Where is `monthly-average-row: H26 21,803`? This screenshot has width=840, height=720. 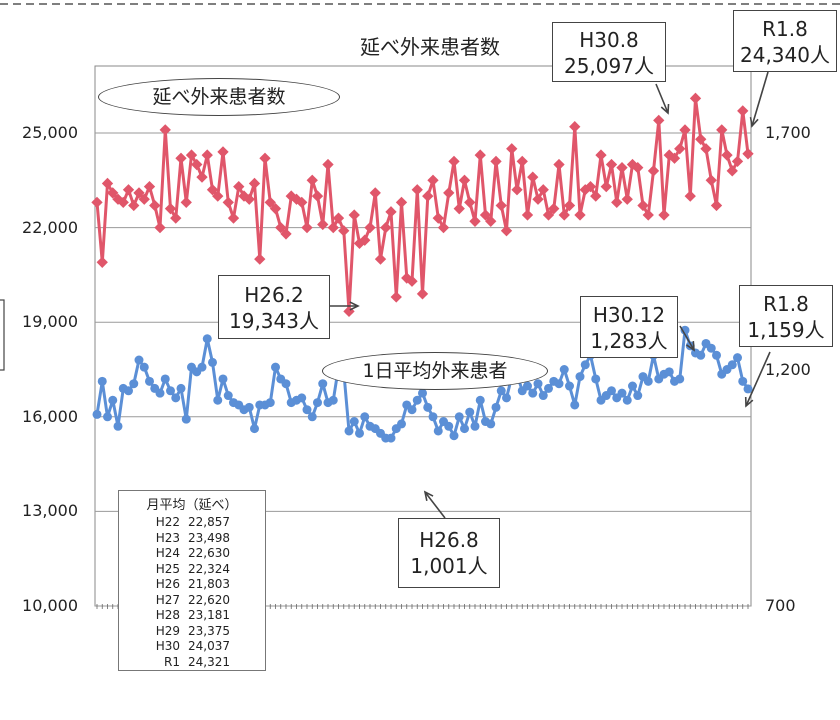
monthly-average-row: H26 21,803 is located at coordinates (192, 585).